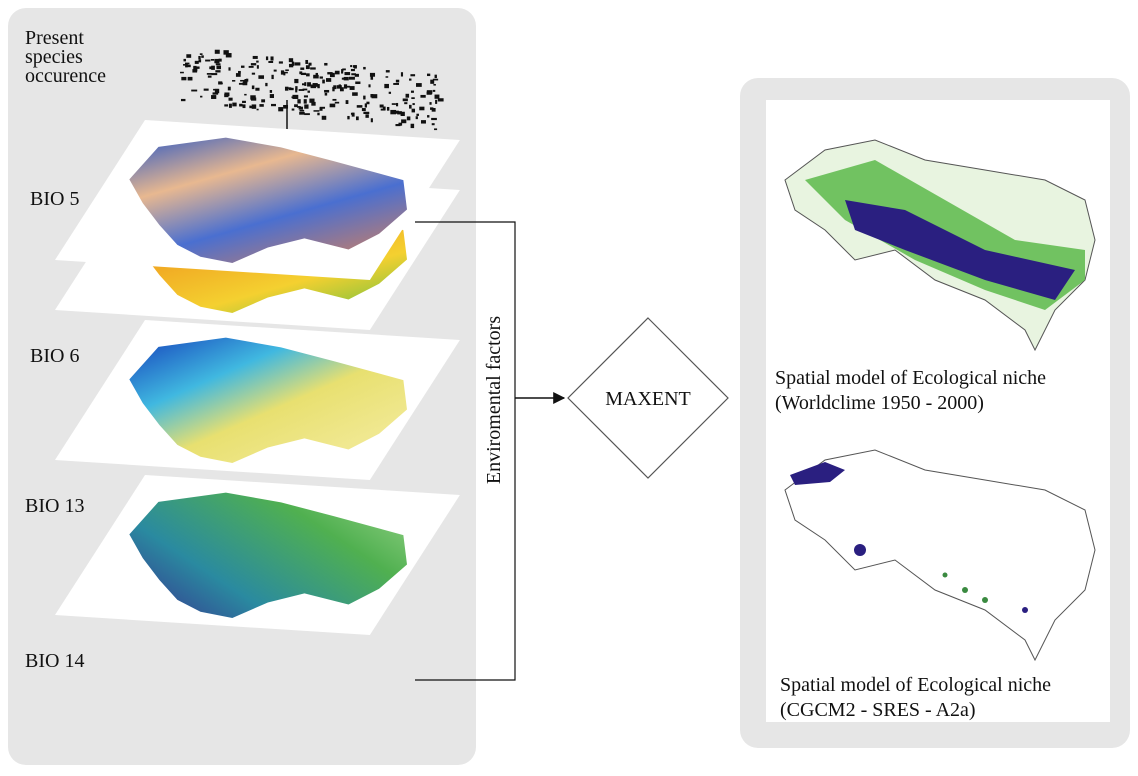  I want to click on occurrence-map, so click(312, 90).